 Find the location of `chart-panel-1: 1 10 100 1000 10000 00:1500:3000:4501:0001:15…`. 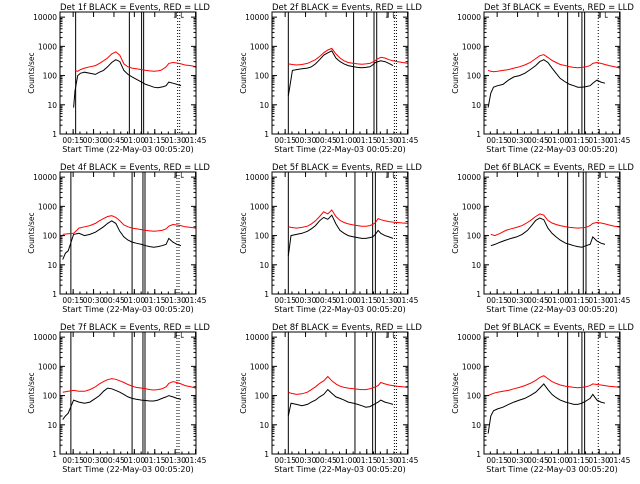

chart-panel-1: 1 10 100 1000 10000 00:1500:3000:4501:0001:15… is located at coordinates (118, 78).